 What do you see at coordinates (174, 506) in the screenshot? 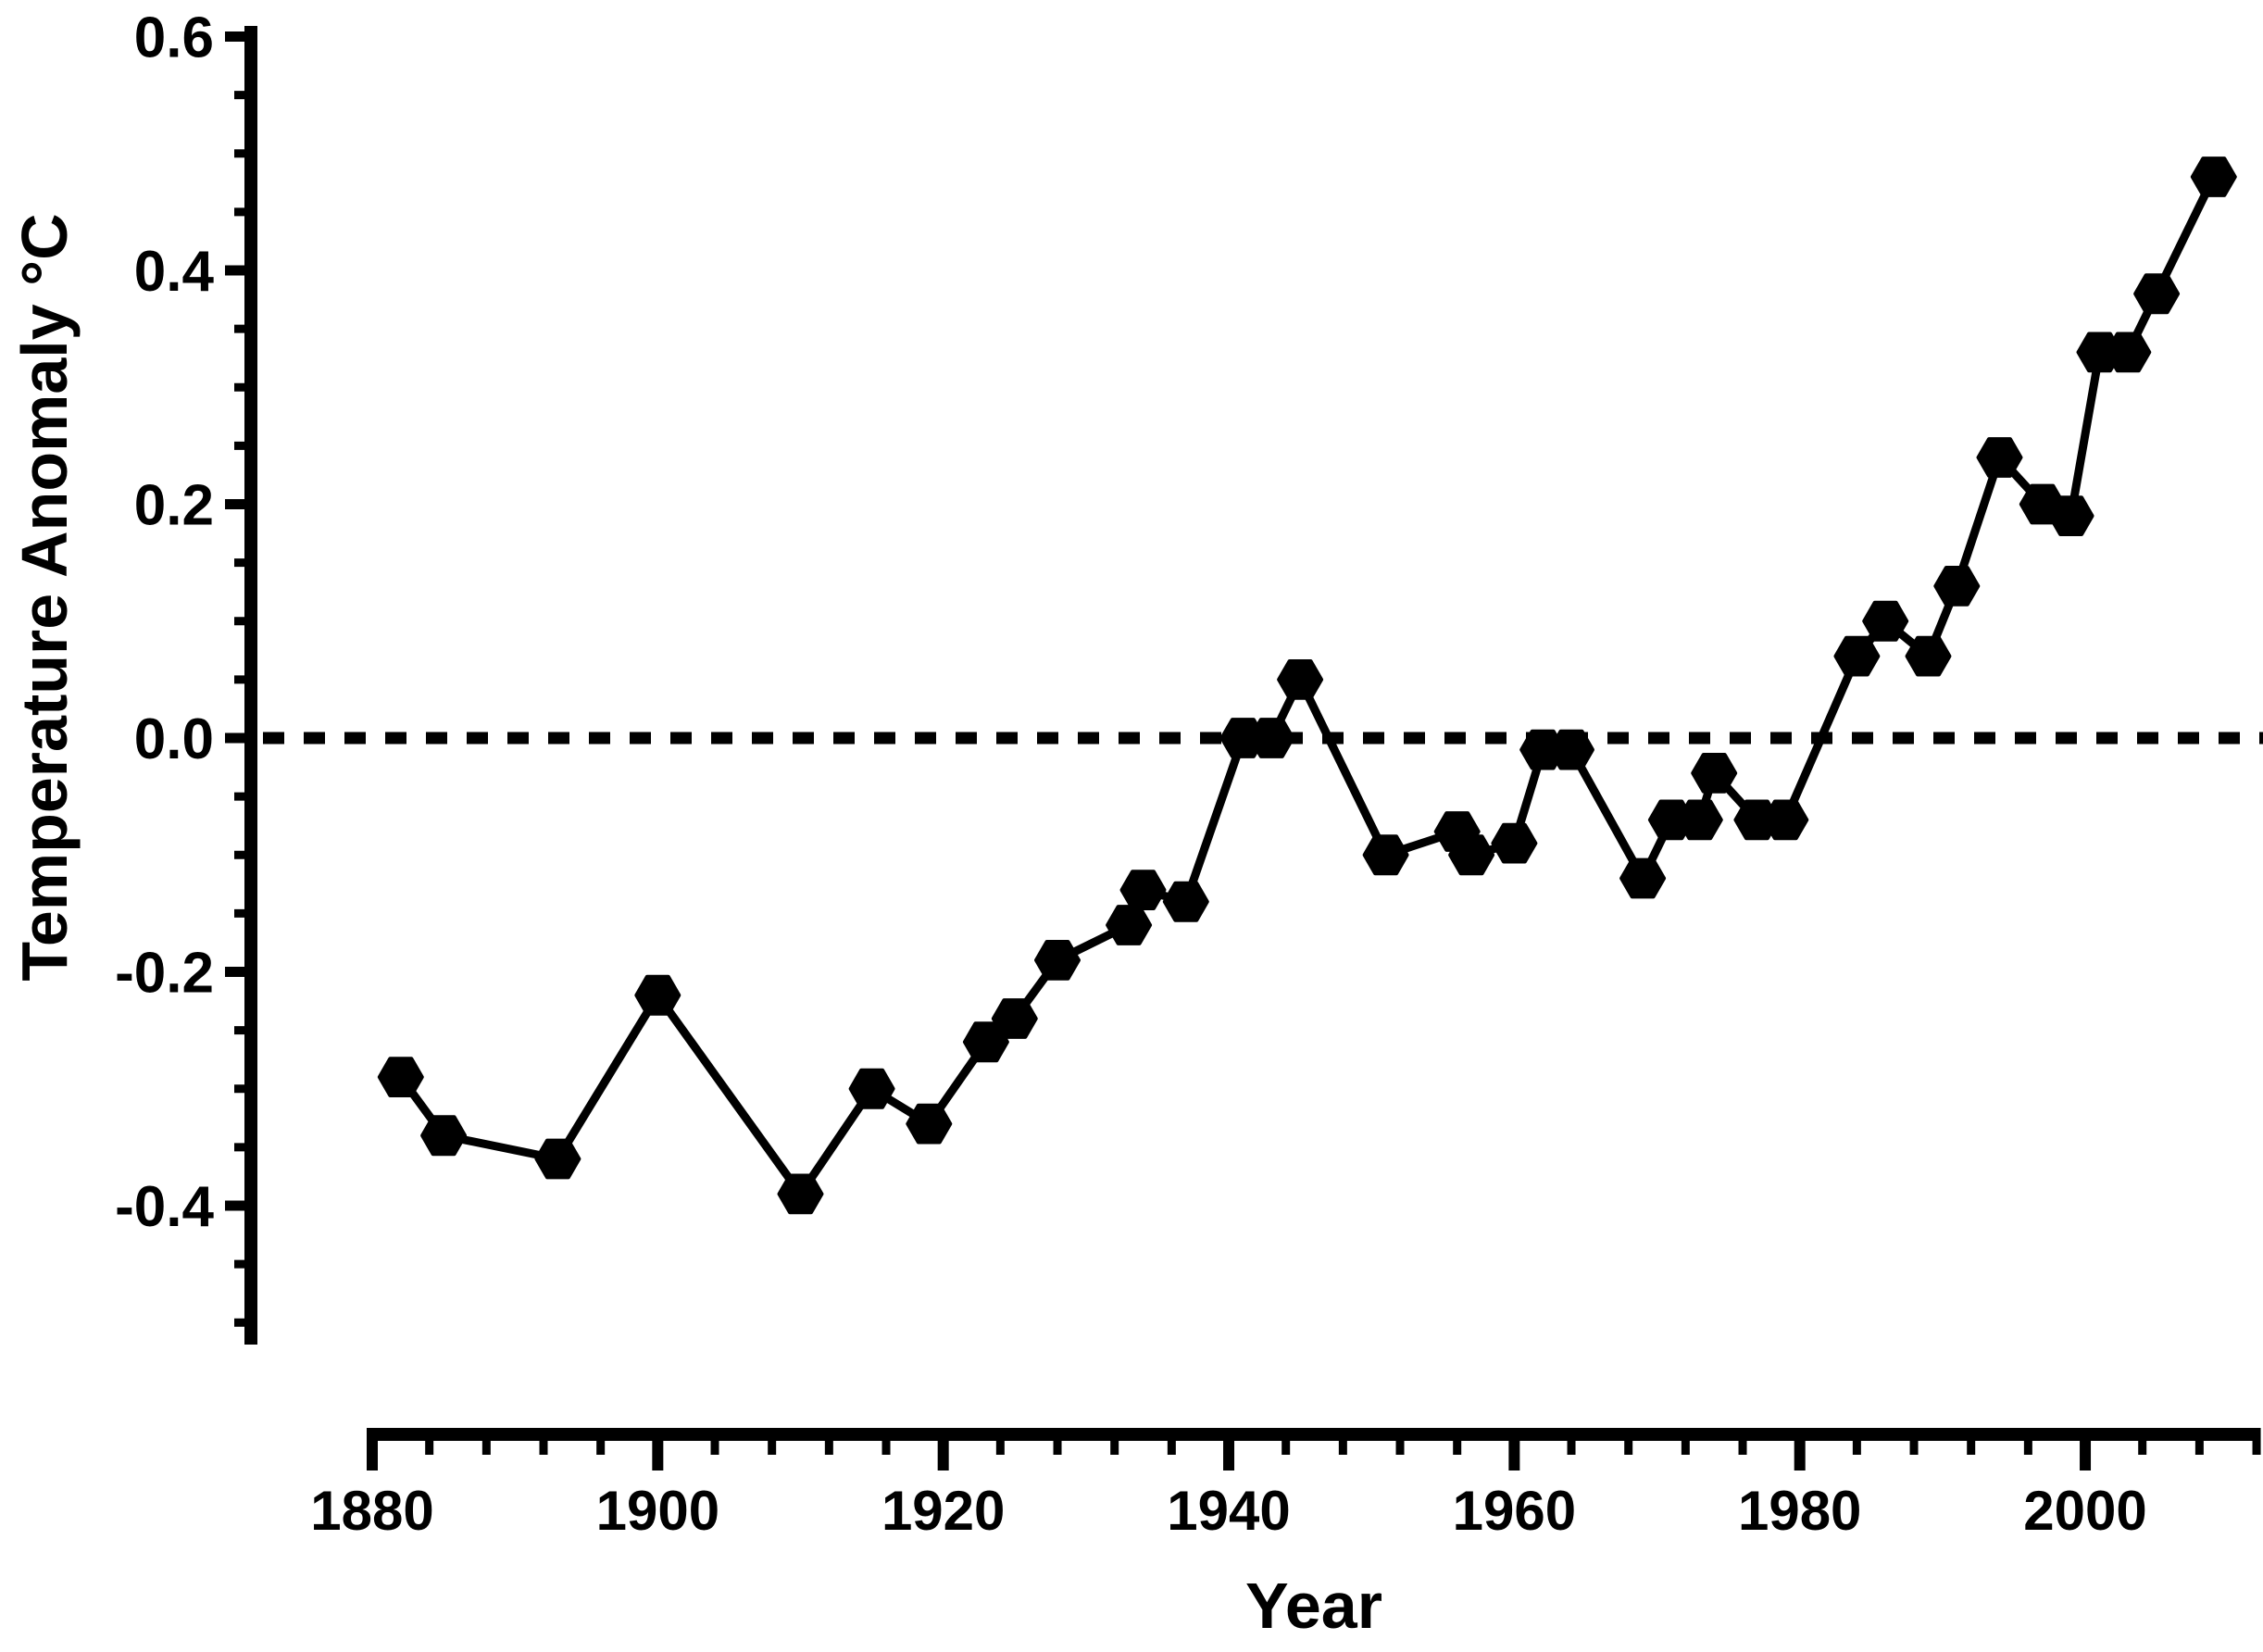
I see `y-tick-label: 0.2` at bounding box center [174, 506].